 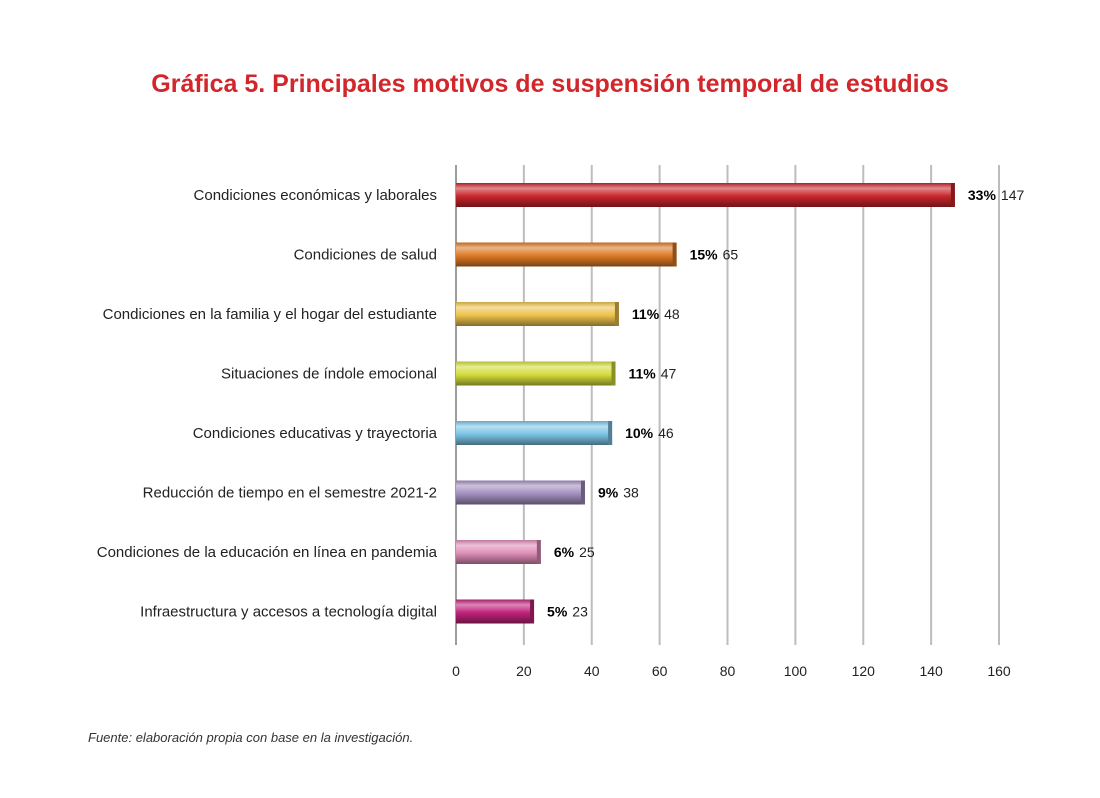 I want to click on value-label: 9% 38, so click(x=618, y=493).